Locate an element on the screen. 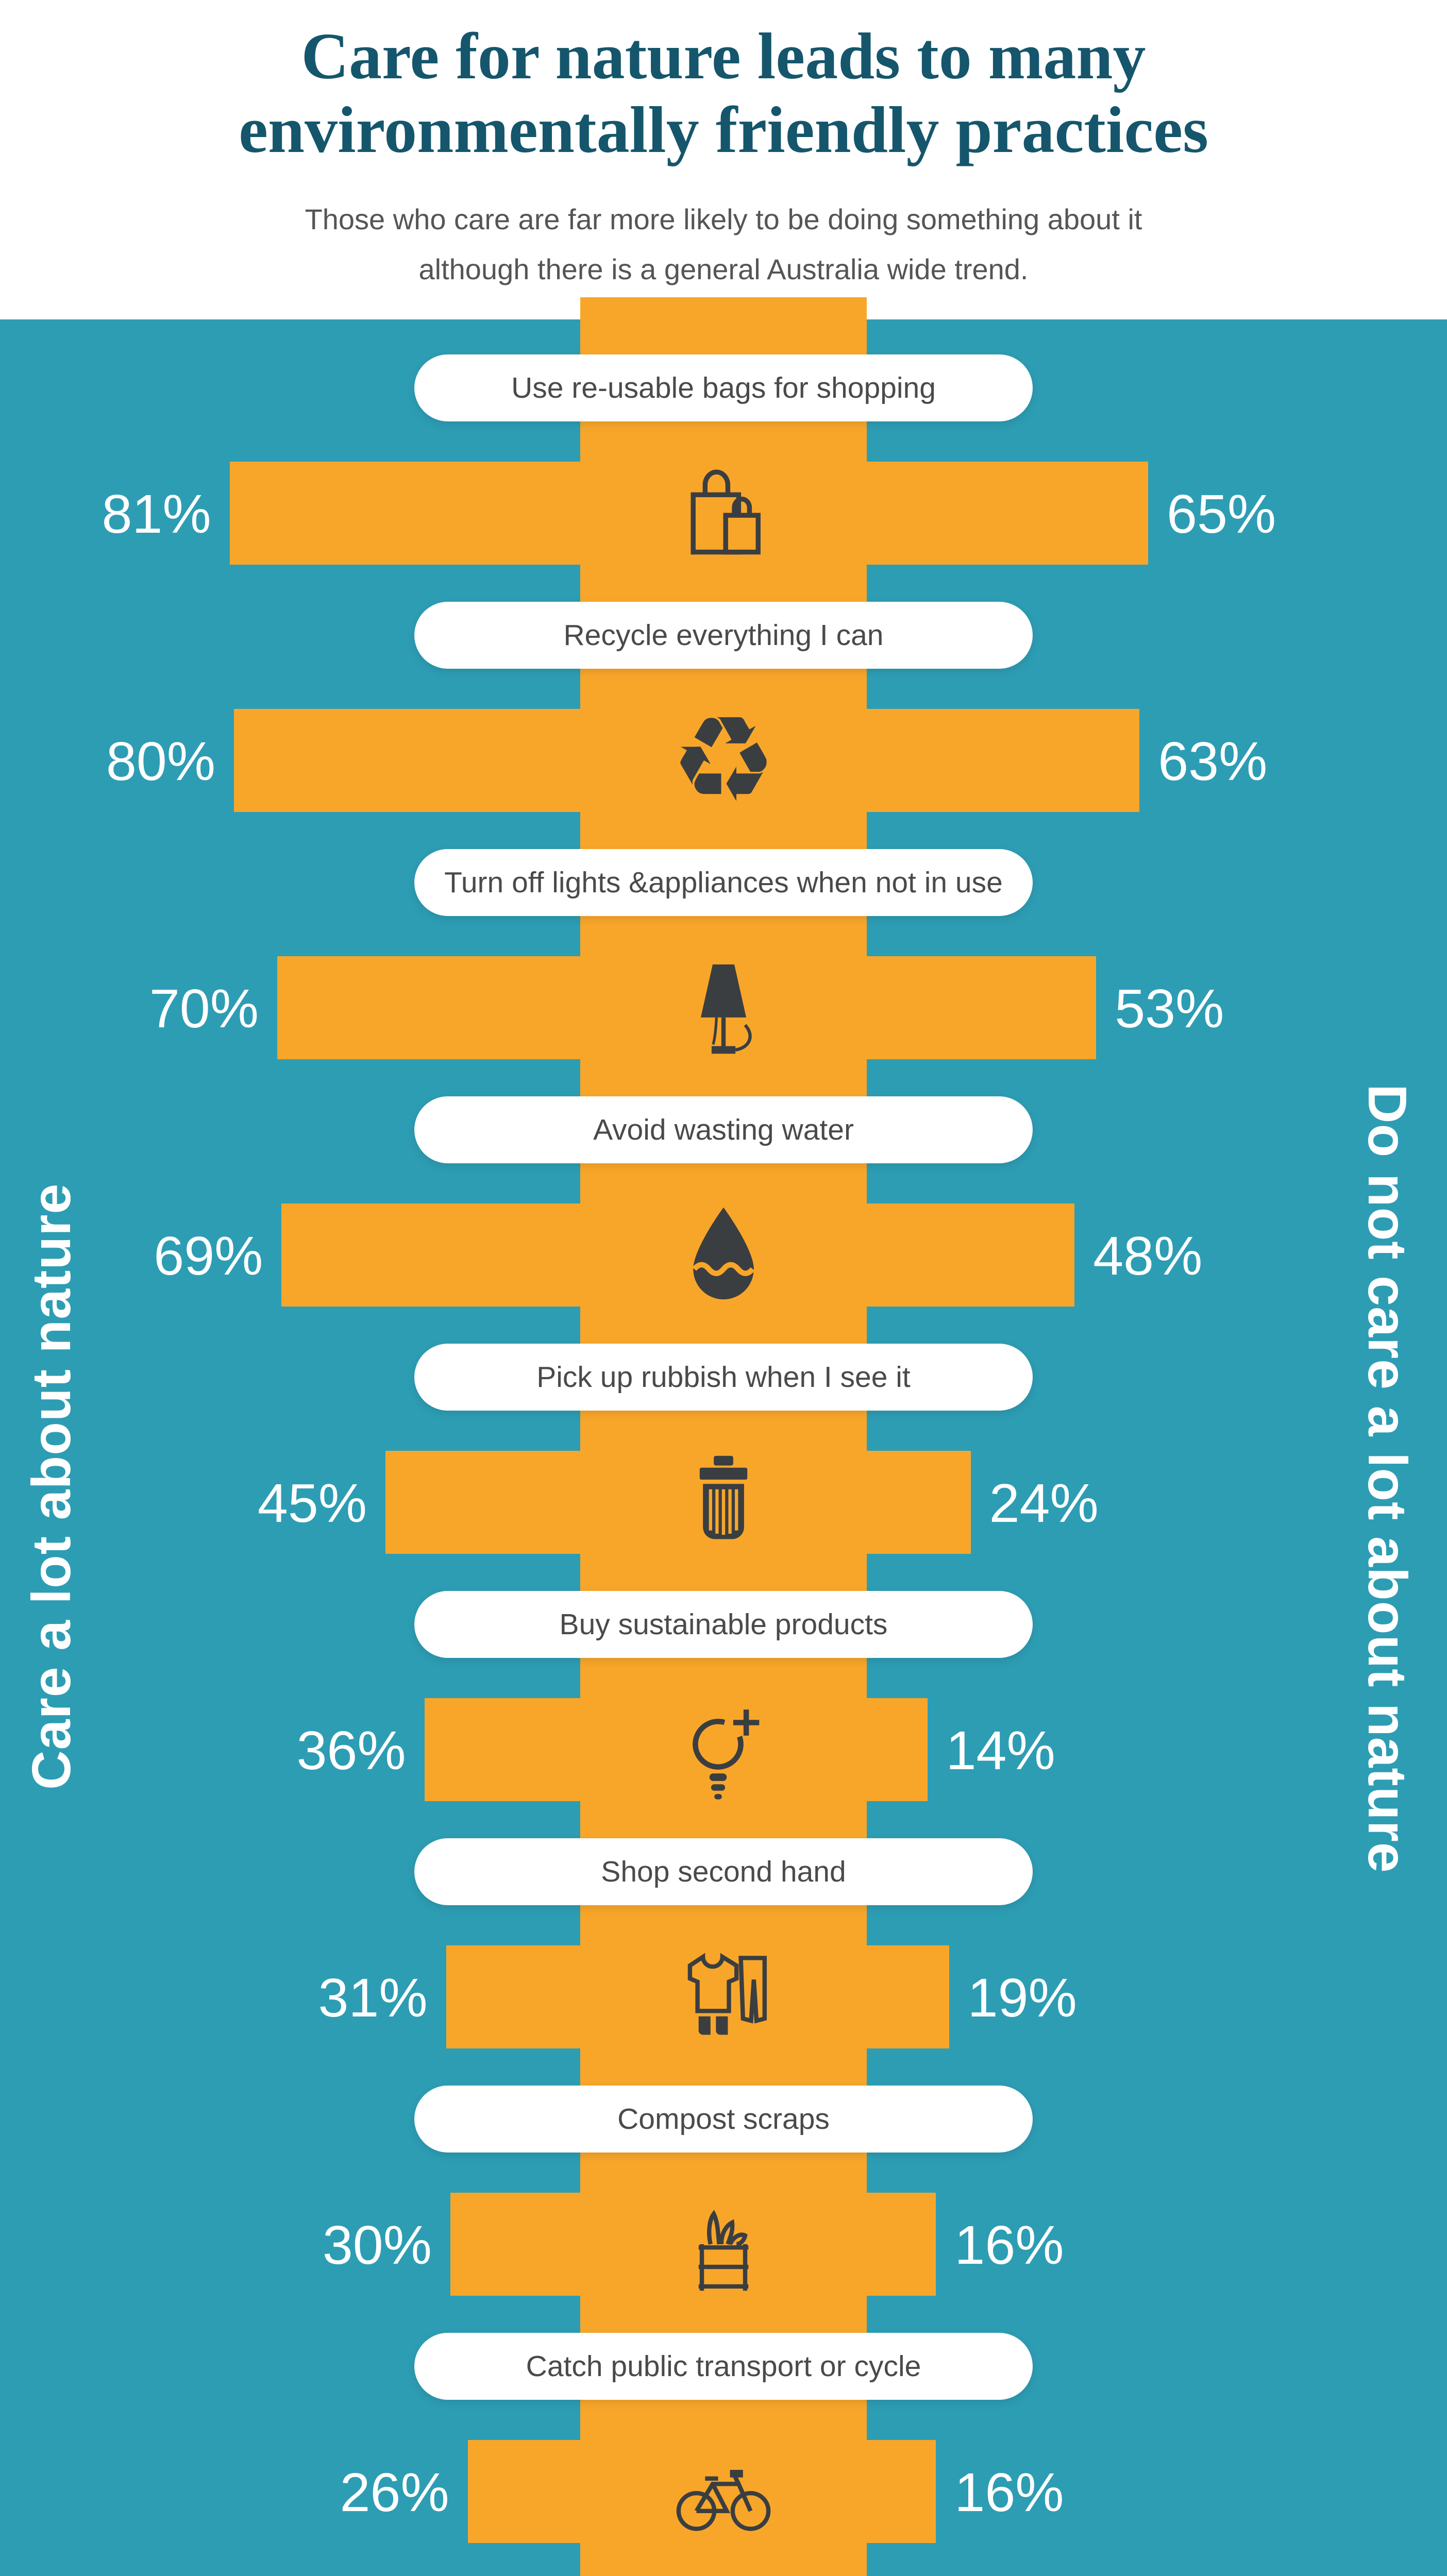 This screenshot has width=1447, height=2576. care-value-label: 45% is located at coordinates (312, 1503).